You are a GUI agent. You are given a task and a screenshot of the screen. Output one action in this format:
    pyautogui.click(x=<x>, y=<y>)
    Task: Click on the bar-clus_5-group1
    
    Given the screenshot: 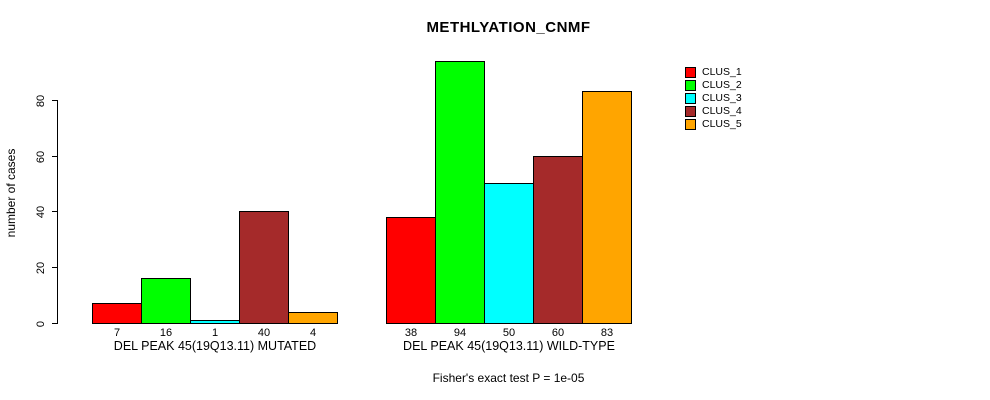 What is the action you would take?
    pyautogui.click(x=313, y=318)
    